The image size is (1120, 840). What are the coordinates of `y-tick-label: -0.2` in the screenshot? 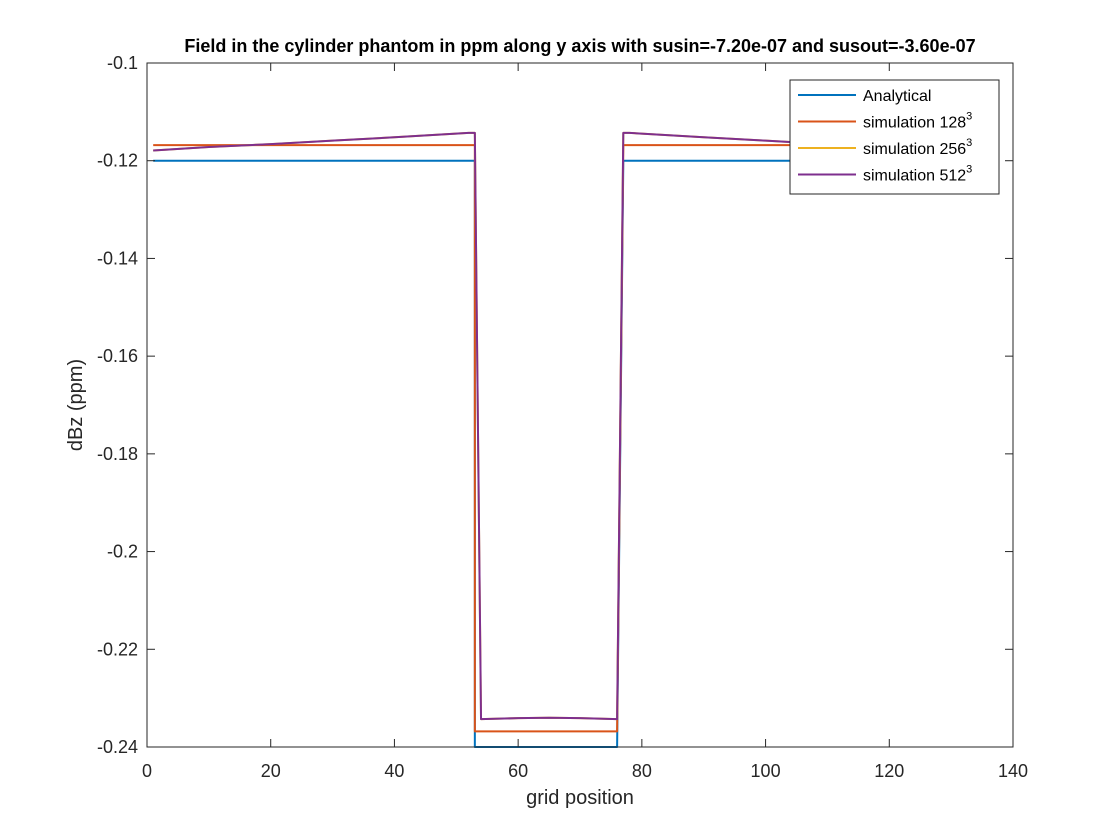 It's located at (122, 552).